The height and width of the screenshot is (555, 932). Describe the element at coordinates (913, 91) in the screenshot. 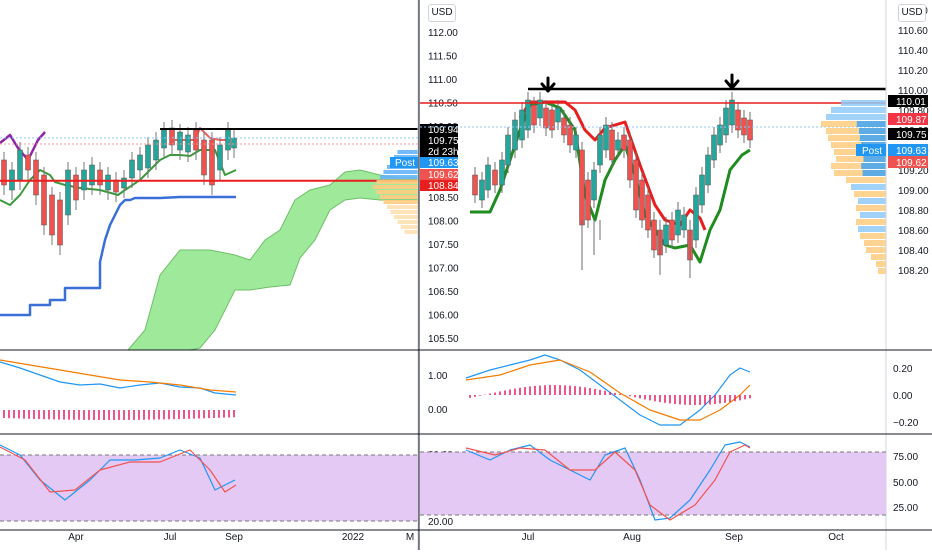

I see `r-price-tick-label: 110.00` at that location.